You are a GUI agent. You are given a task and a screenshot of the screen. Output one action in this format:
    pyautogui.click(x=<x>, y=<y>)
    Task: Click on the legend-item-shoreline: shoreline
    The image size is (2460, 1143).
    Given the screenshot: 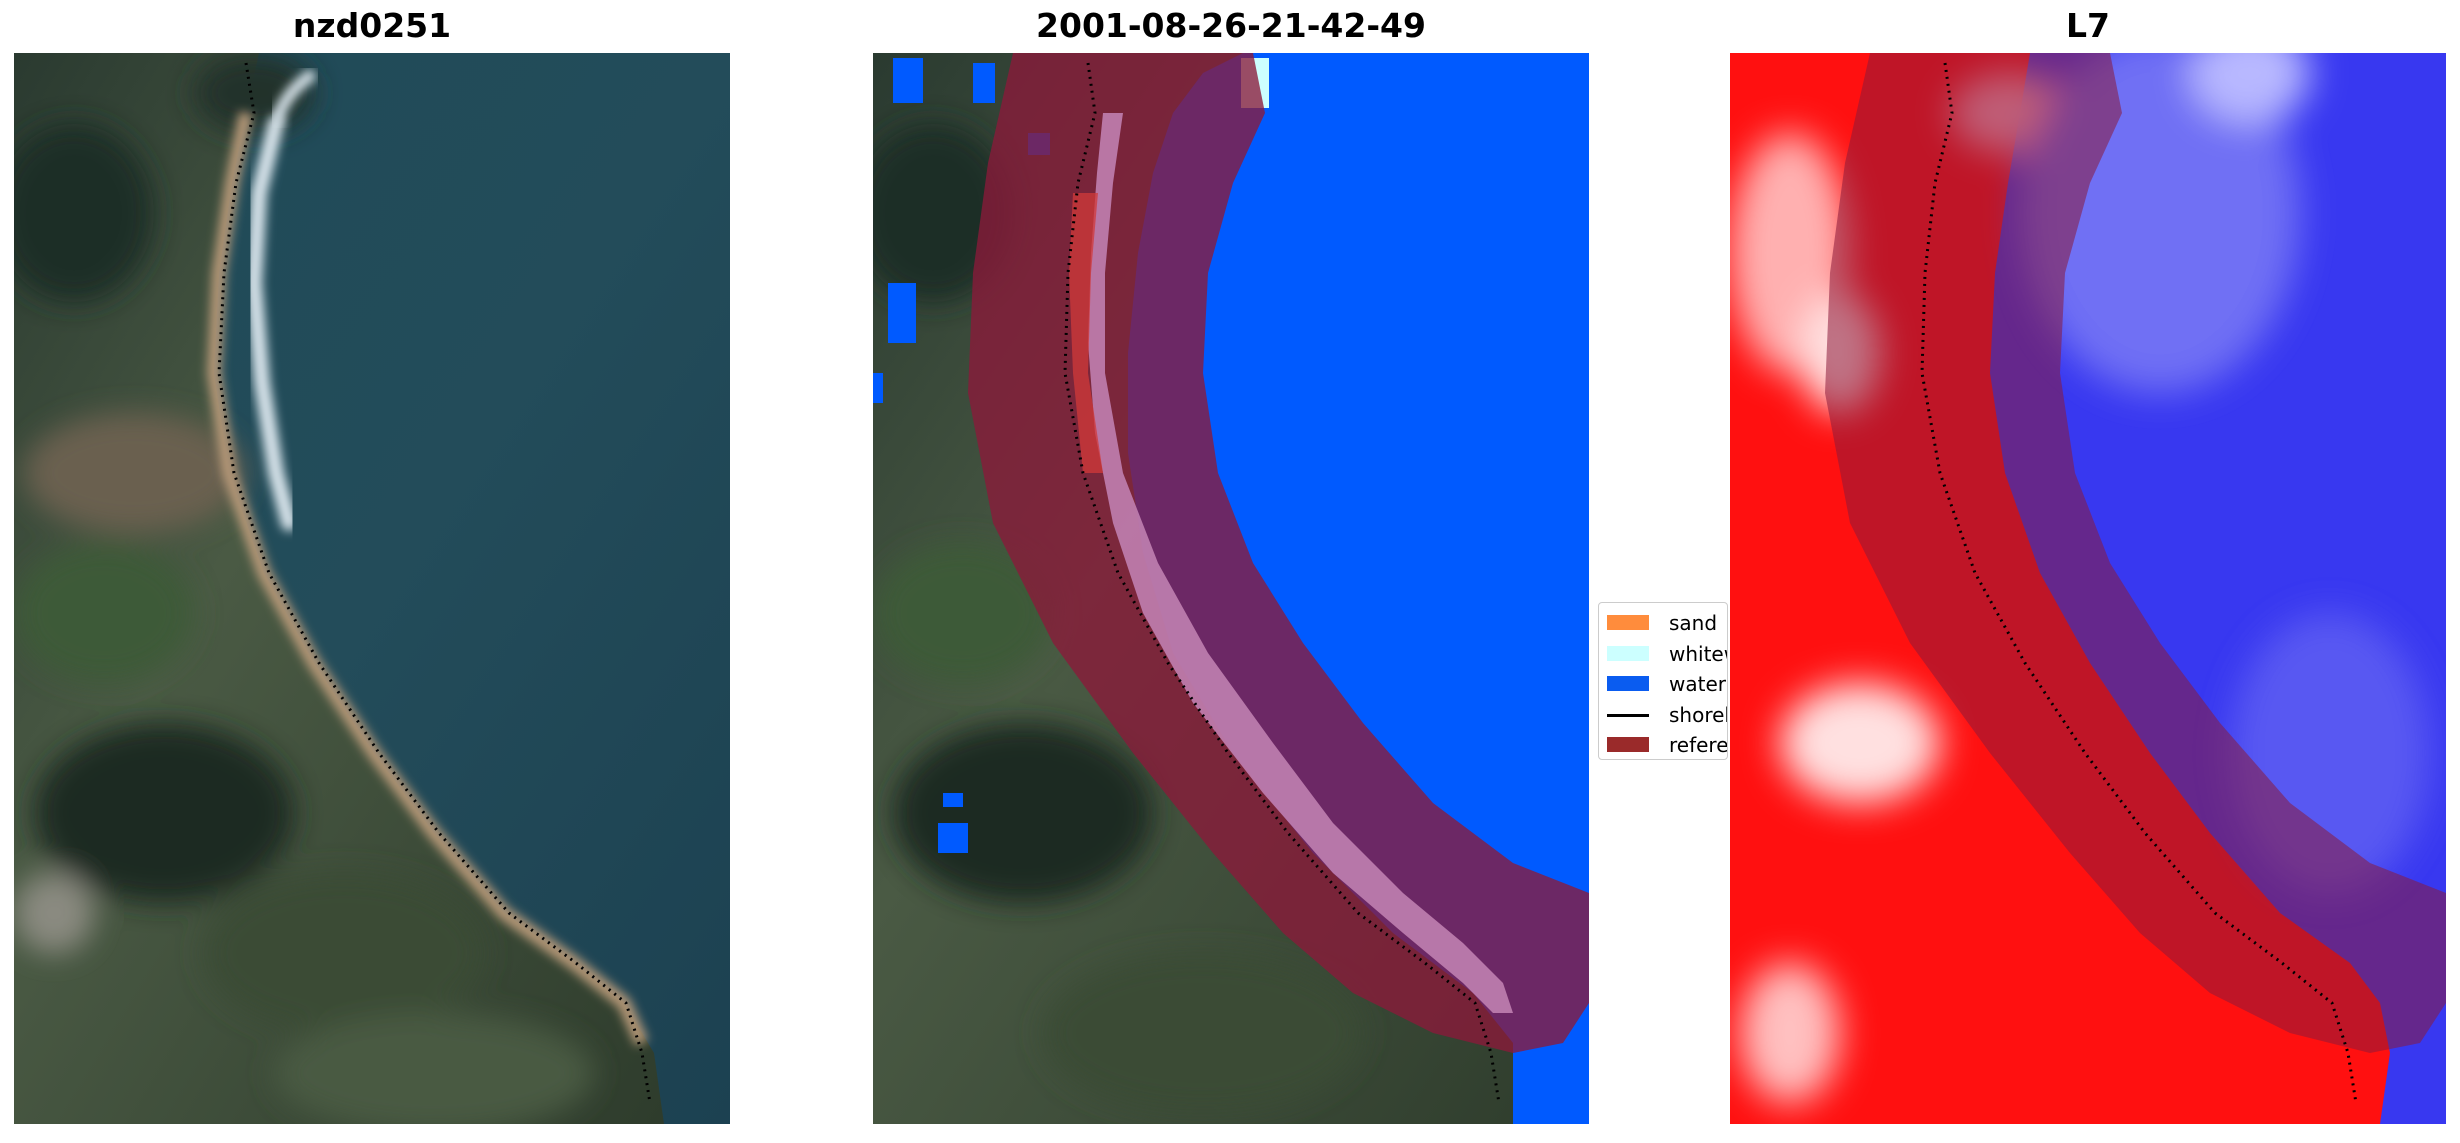 What is the action you would take?
    pyautogui.click(x=1667, y=716)
    